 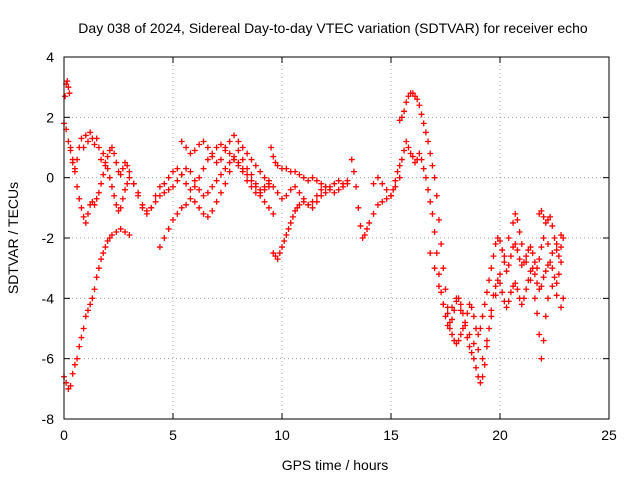 What do you see at coordinates (500, 435) in the screenshot?
I see `x-tick-label: 20` at bounding box center [500, 435].